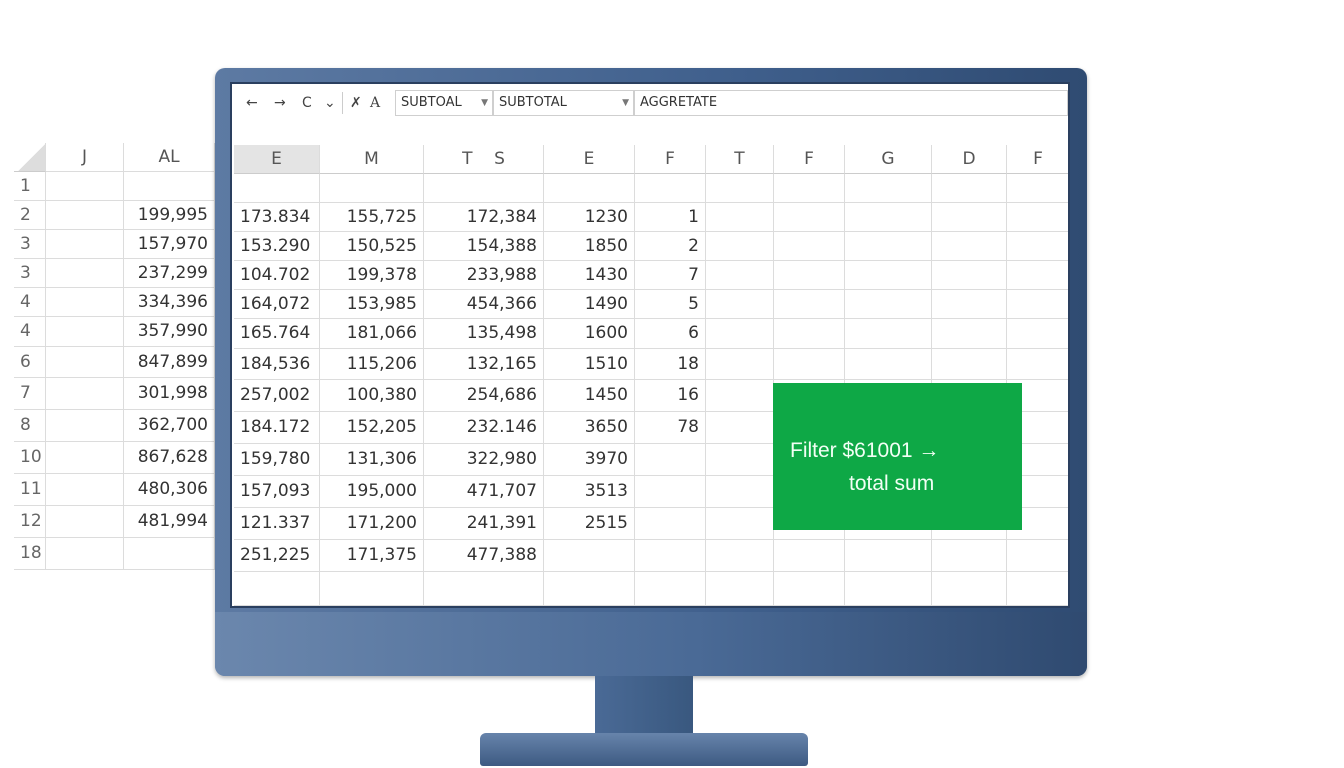 This screenshot has width=1344, height=768. What do you see at coordinates (484, 275) in the screenshot?
I see `cell: 233,988` at bounding box center [484, 275].